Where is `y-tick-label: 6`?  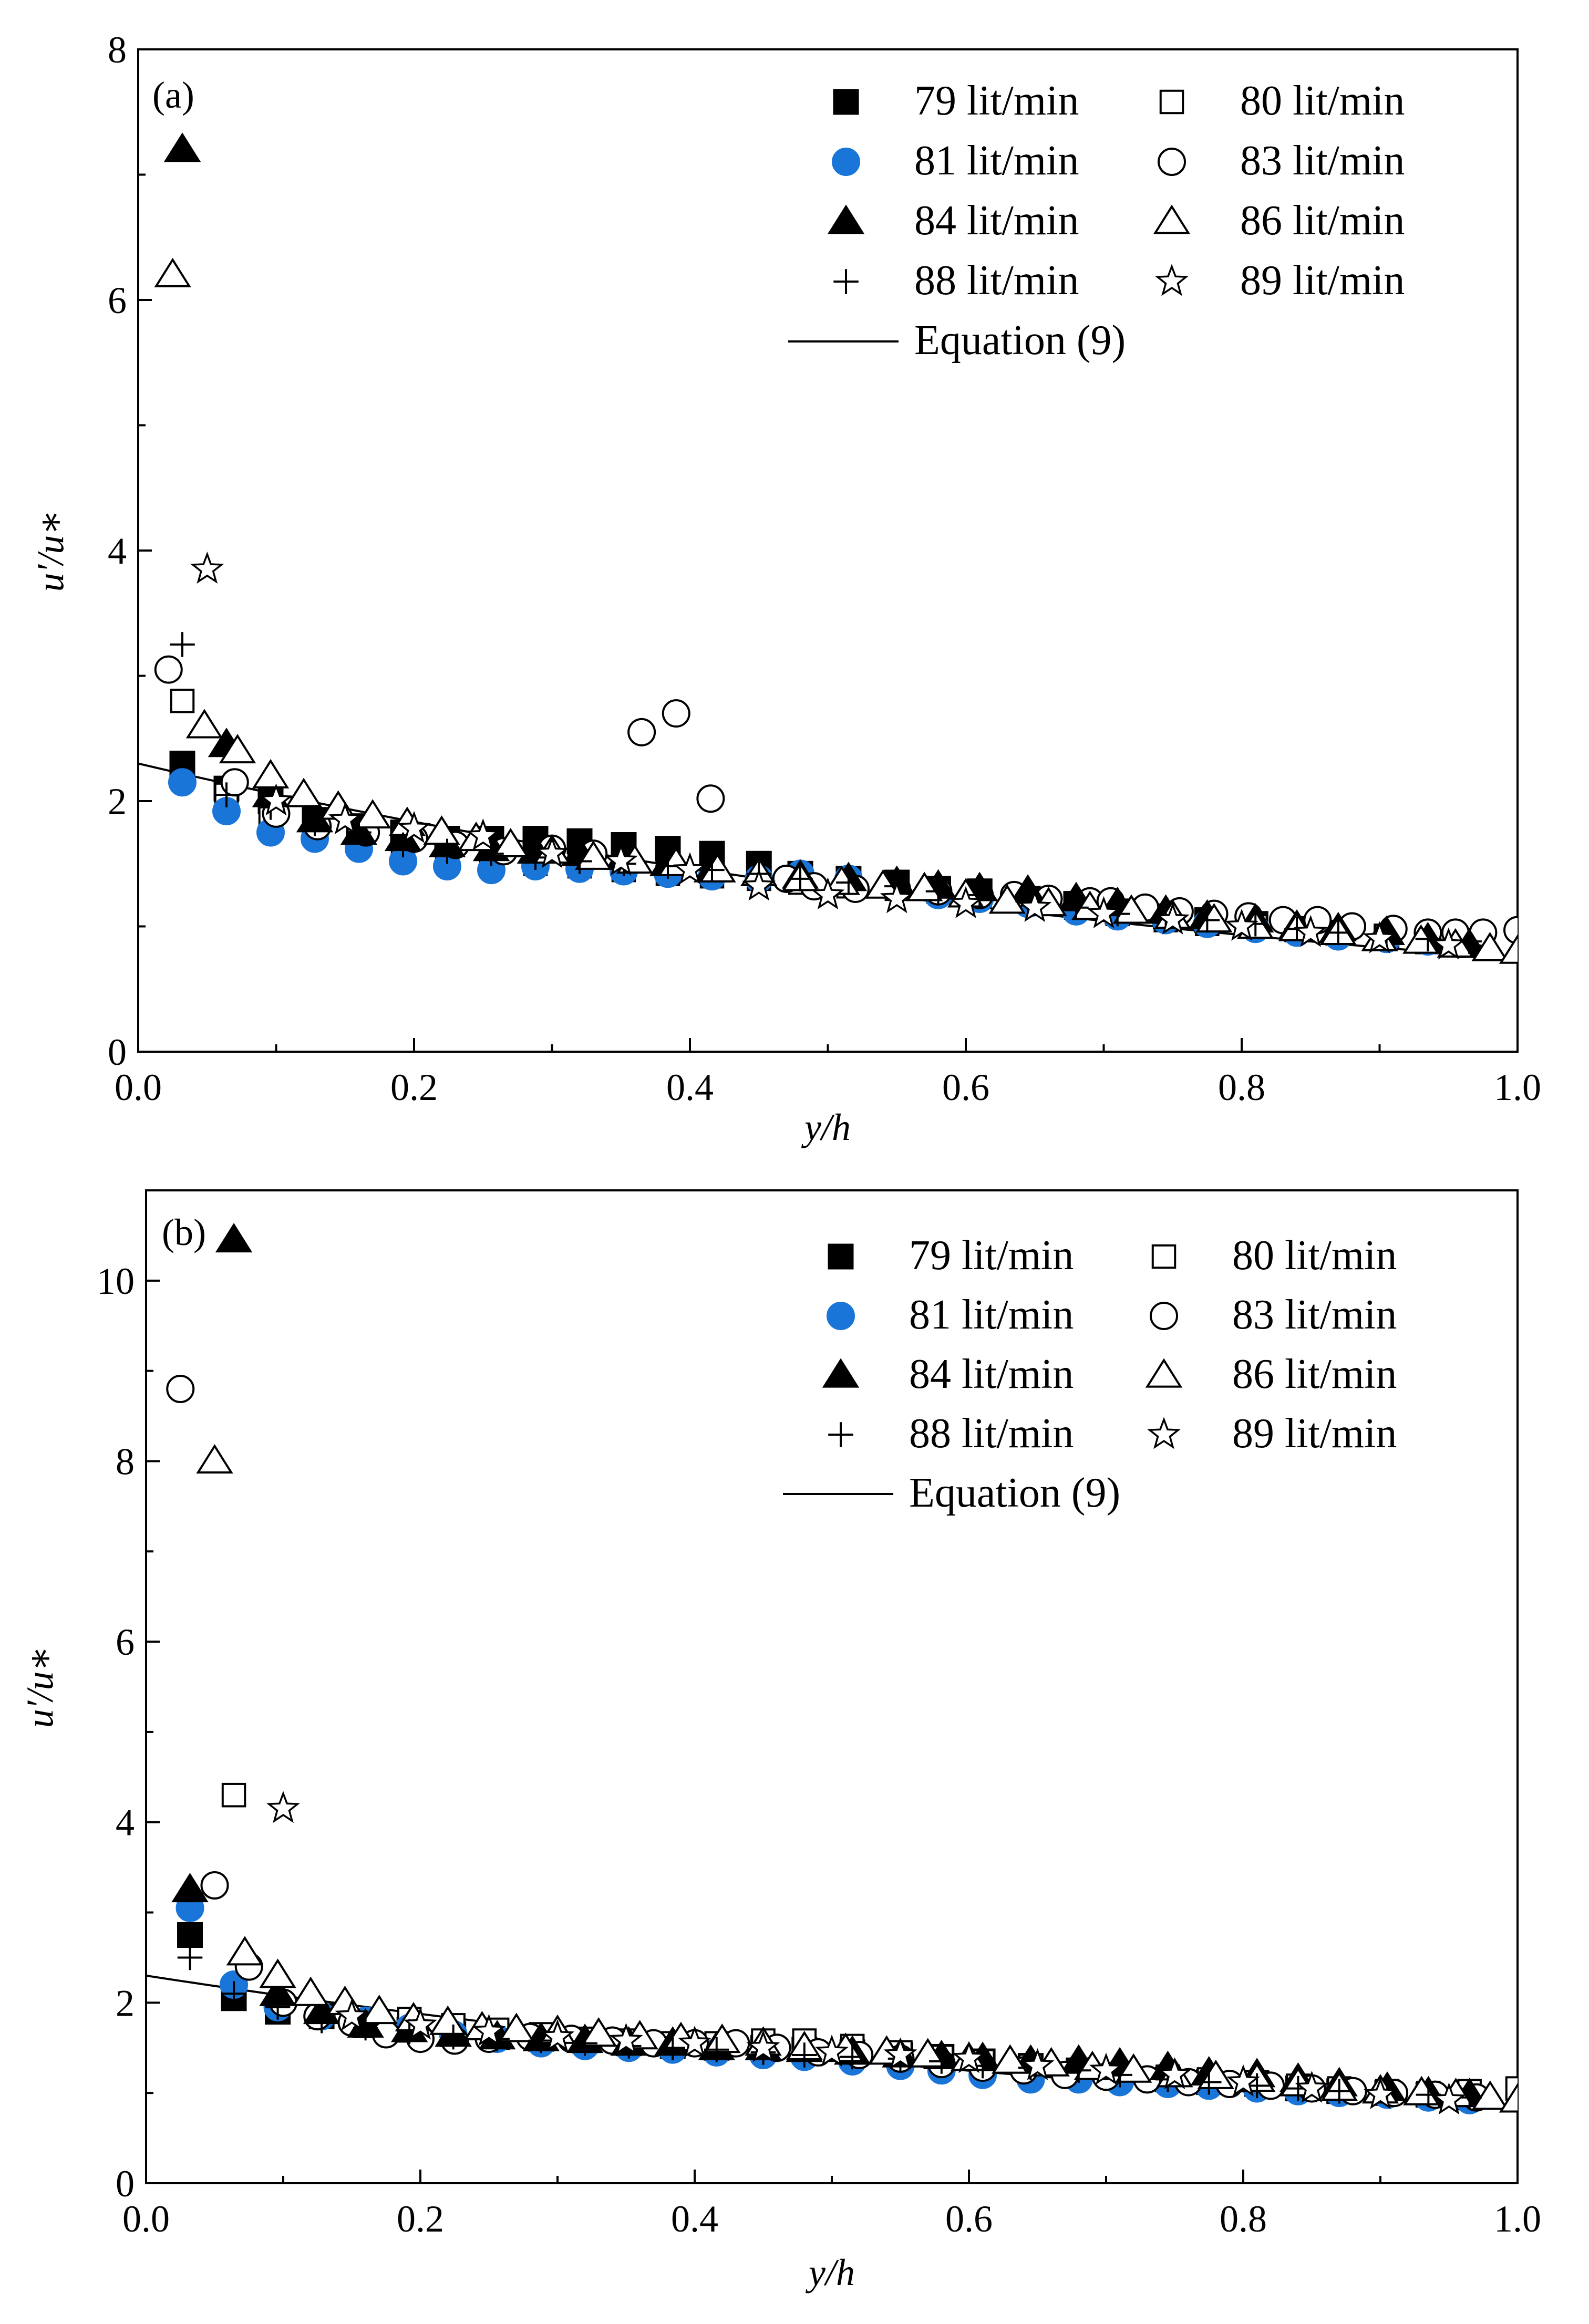 y-tick-label: 6 is located at coordinates (117, 300).